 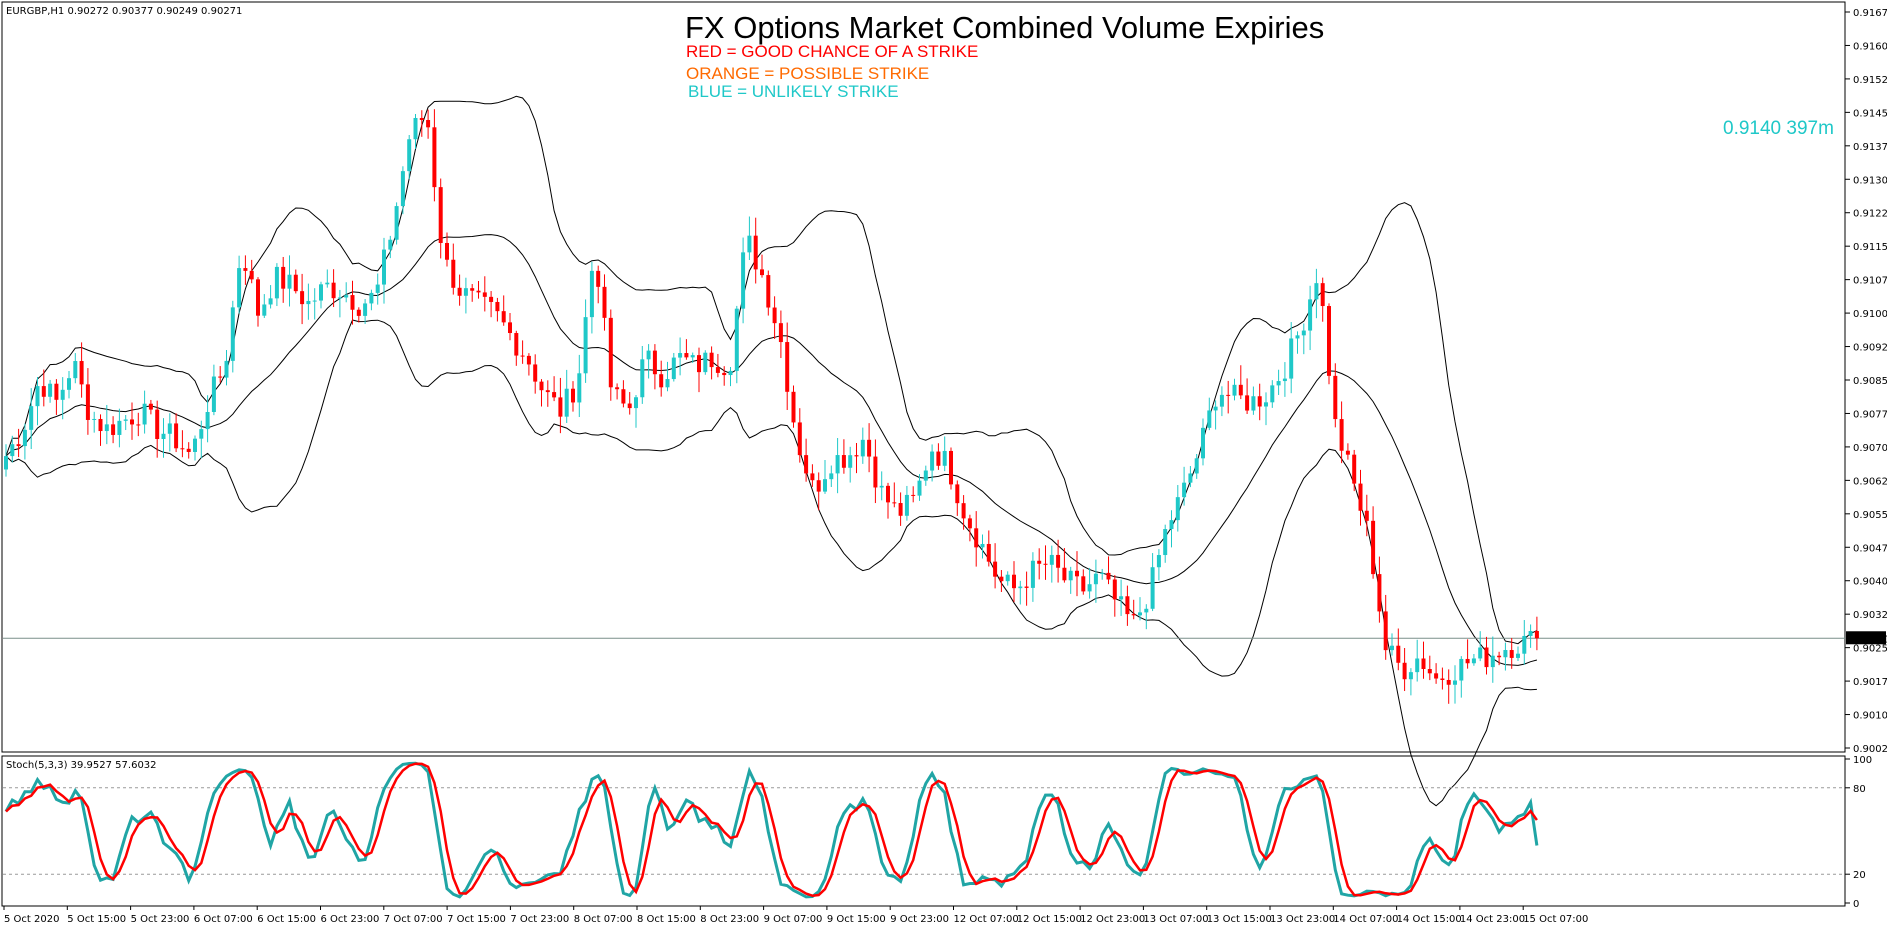 What do you see at coordinates (81, 765) in the screenshot?
I see `stoch-label: Stoch(5,3,3) 39.9527 57.6032` at bounding box center [81, 765].